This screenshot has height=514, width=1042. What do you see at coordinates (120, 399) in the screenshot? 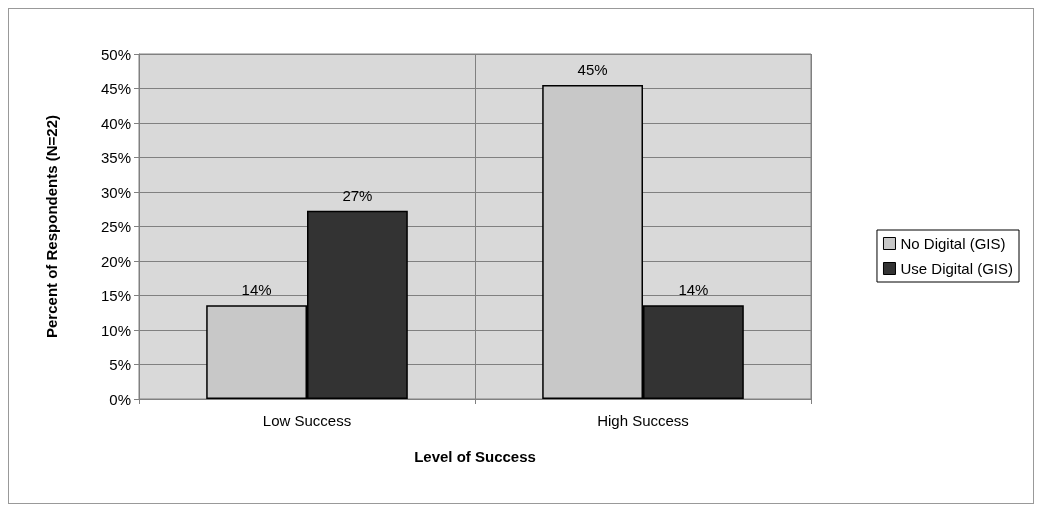
I see `y-tick-label: 0%` at bounding box center [120, 399].